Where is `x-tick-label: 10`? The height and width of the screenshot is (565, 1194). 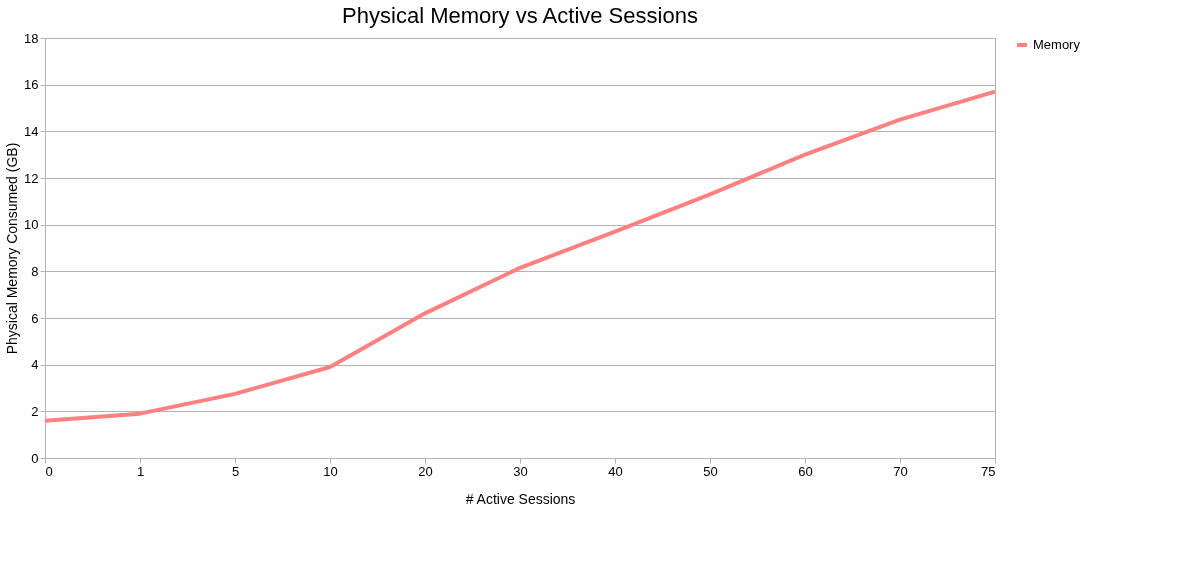
x-tick-label: 10 is located at coordinates (330, 471).